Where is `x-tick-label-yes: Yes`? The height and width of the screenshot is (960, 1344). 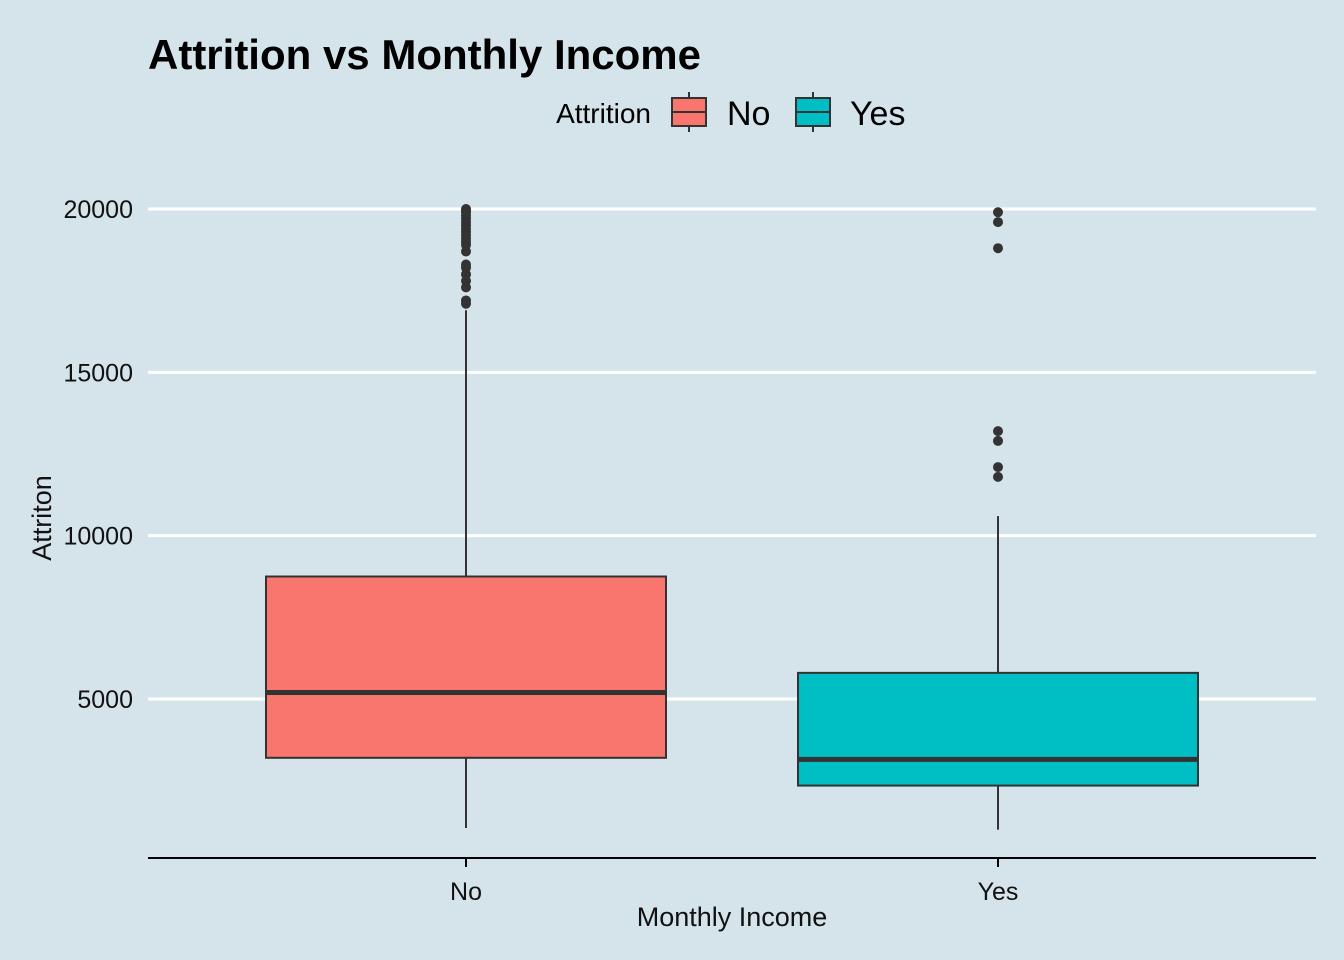 x-tick-label-yes: Yes is located at coordinates (998, 892).